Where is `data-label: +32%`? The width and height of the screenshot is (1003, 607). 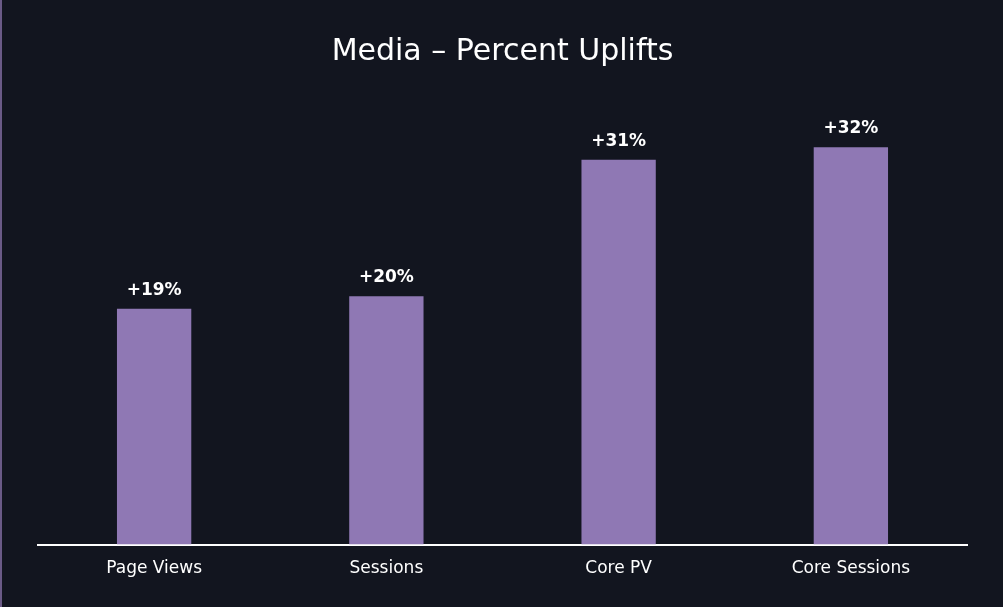 data-label: +32% is located at coordinates (851, 127).